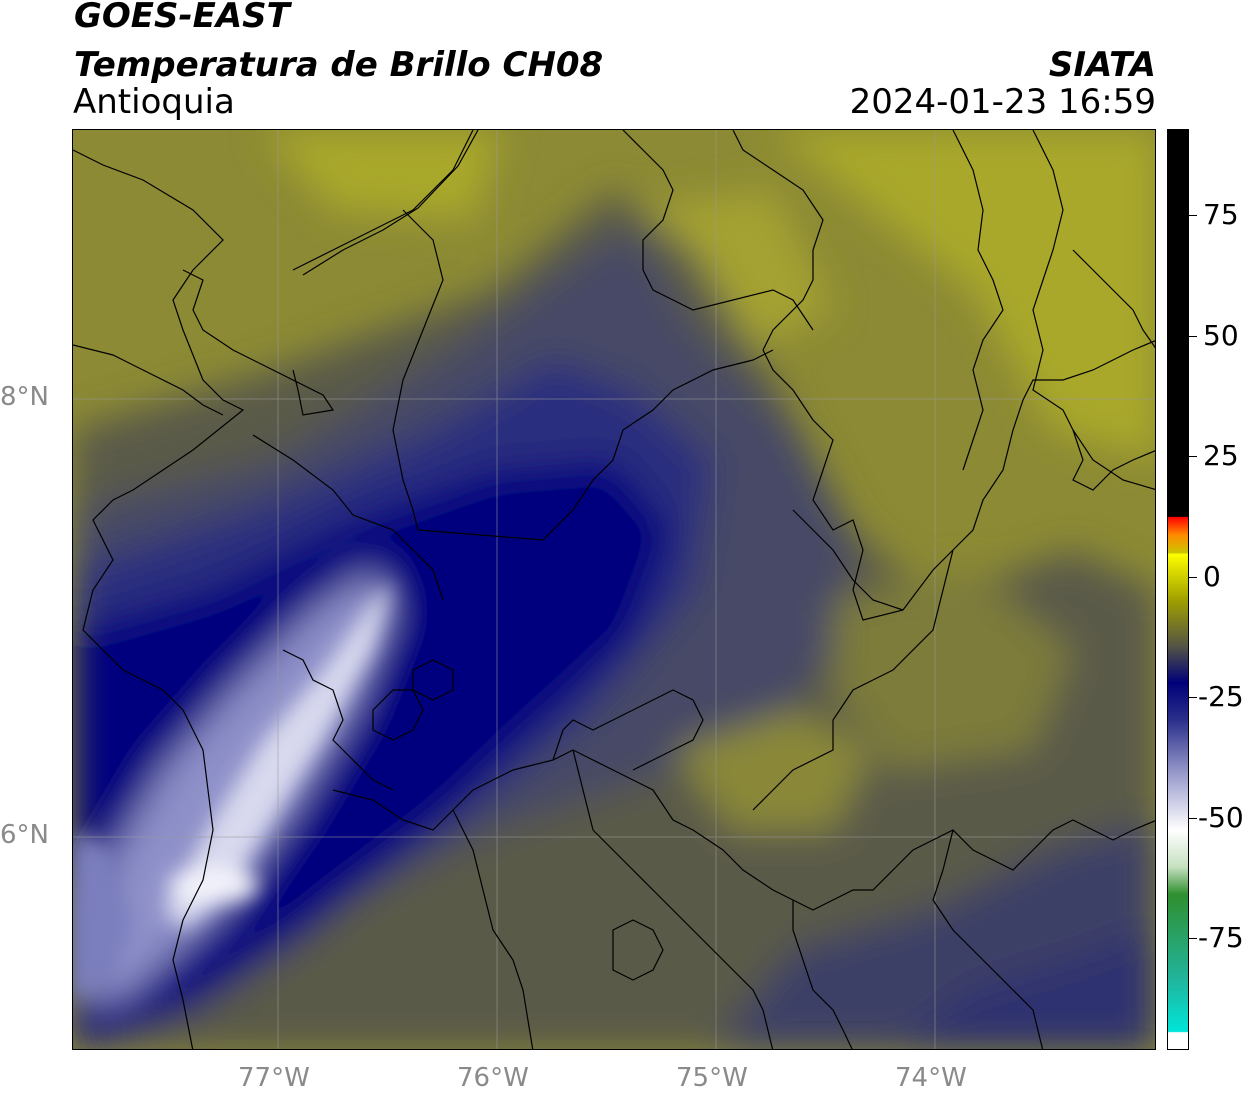  I want to click on brand-label: SIATA, so click(1102, 65).